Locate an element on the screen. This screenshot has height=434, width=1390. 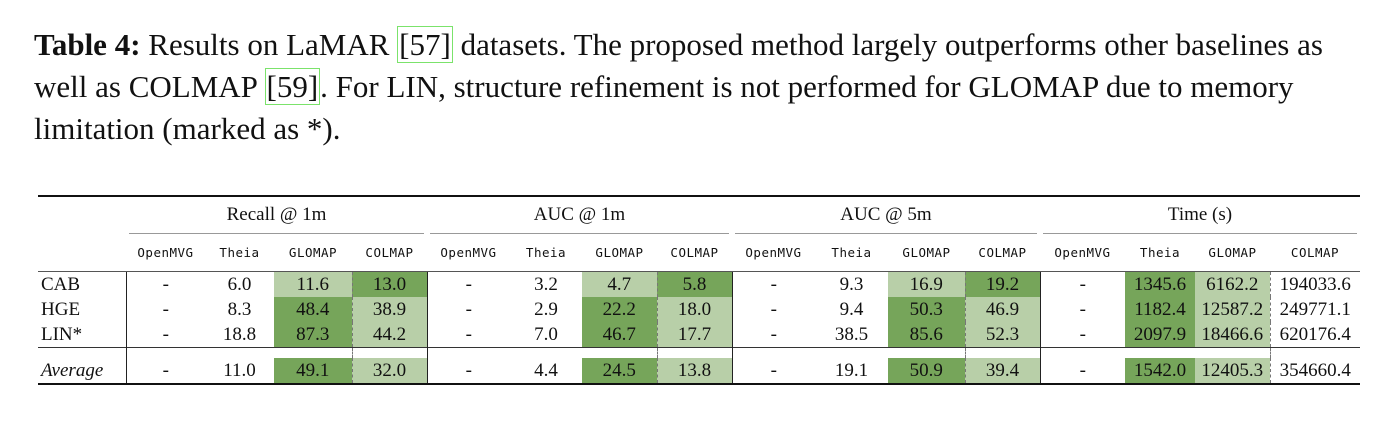
table-cell: 11.6 is located at coordinates (313, 284).